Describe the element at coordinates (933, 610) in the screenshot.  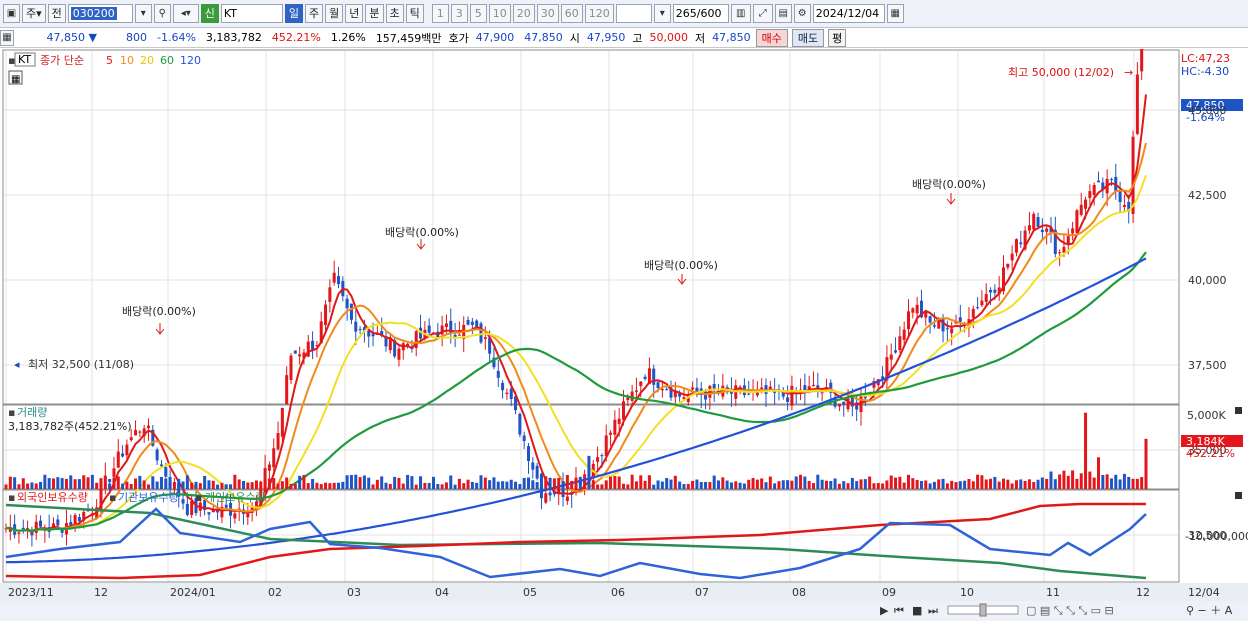
I see `scroll-last-icon: ⏭` at that location.